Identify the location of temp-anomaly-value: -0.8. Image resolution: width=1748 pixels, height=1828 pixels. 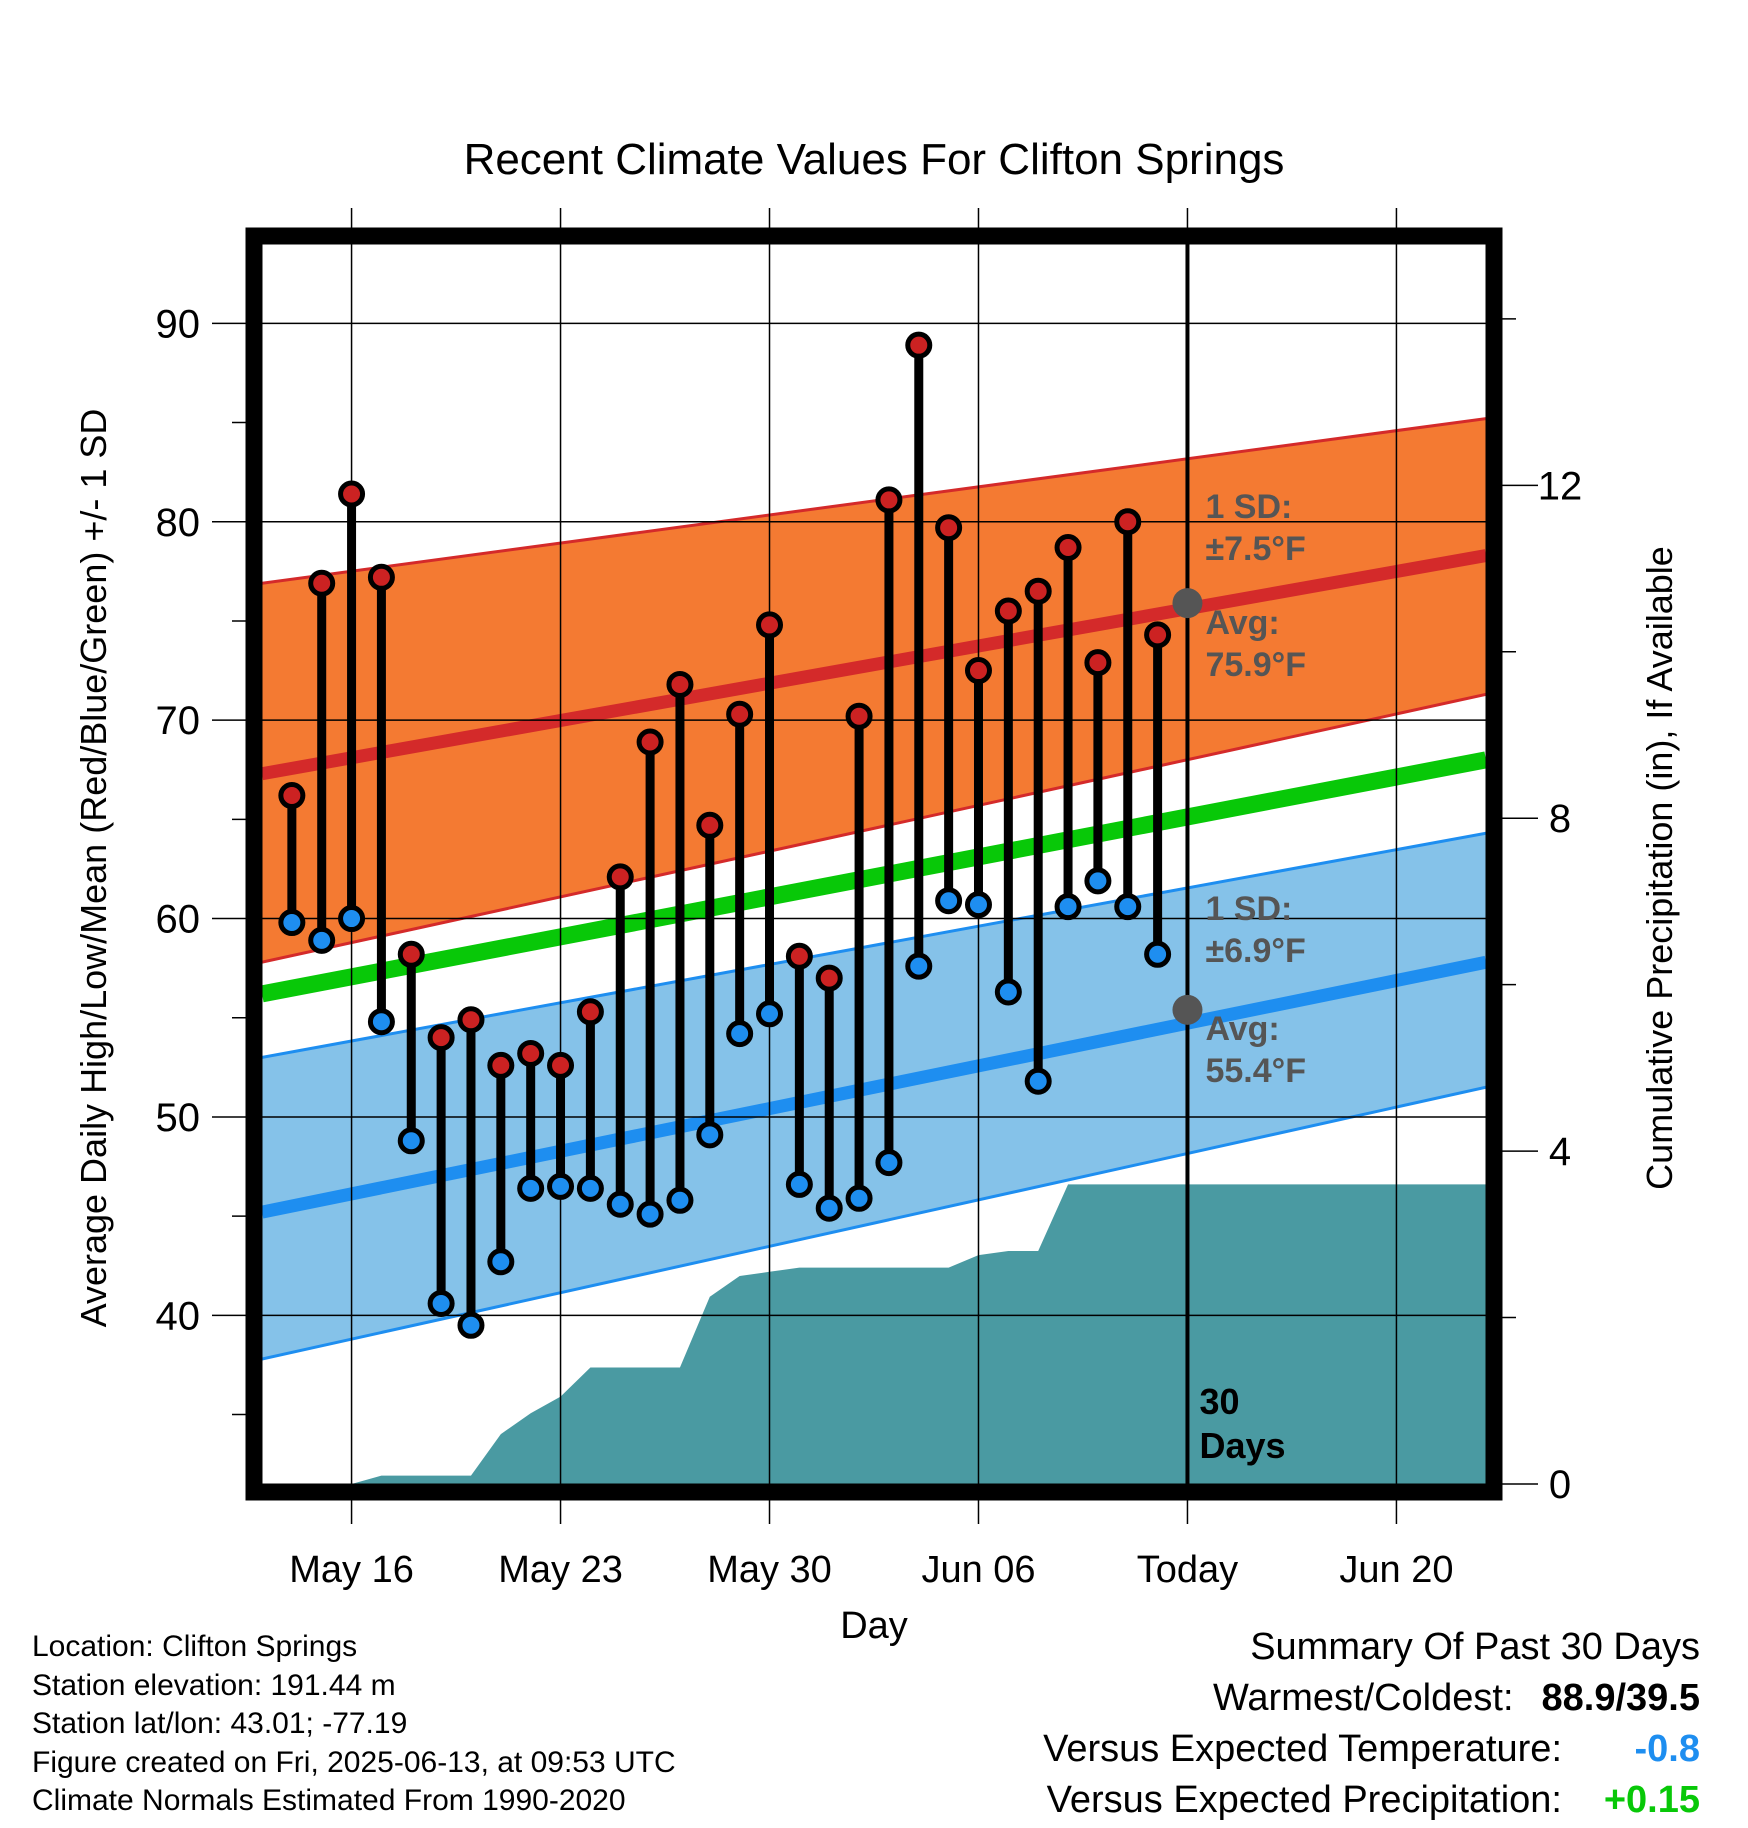
(1667, 1749).